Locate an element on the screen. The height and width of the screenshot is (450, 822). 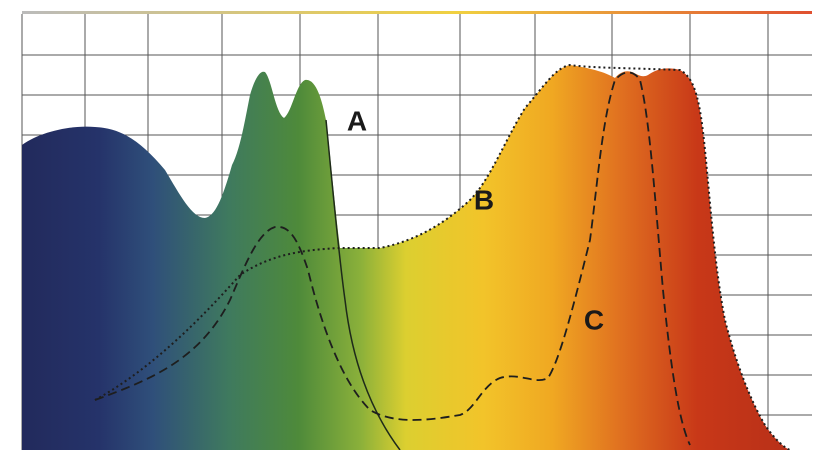
top-strip is located at coordinates (417, 12).